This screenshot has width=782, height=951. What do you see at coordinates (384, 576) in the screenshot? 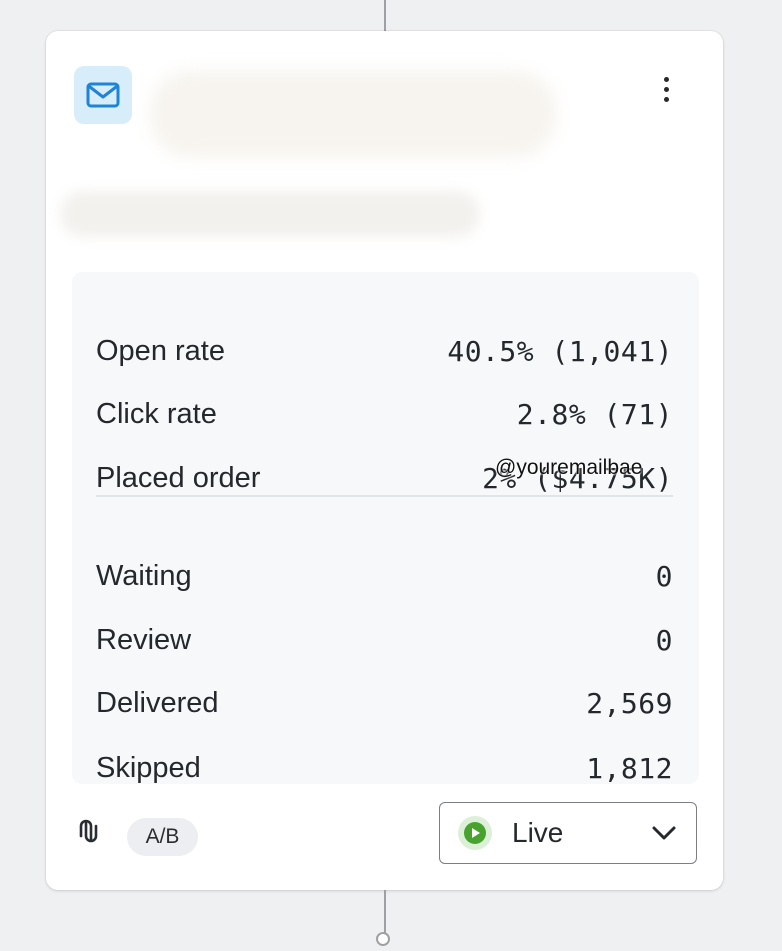
I see `stat-row-waiting: Waiting 0` at bounding box center [384, 576].